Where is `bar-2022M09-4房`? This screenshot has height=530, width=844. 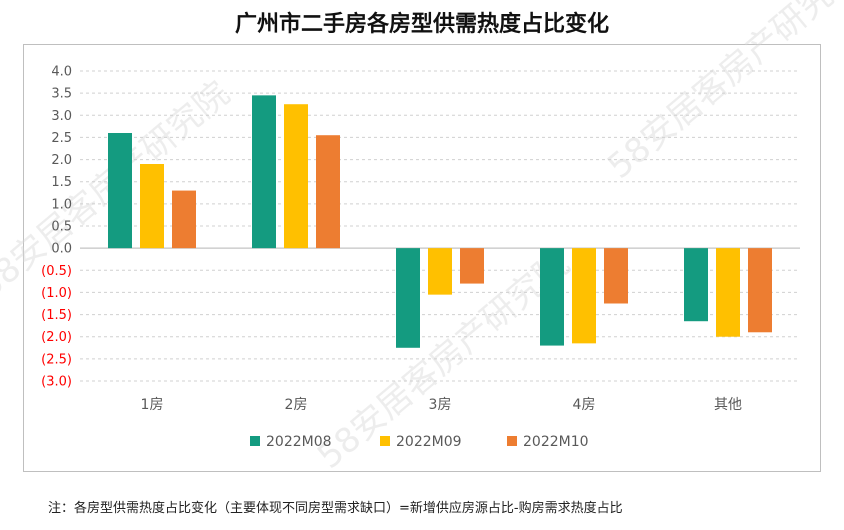
bar-2022M09-4房 is located at coordinates (584, 296).